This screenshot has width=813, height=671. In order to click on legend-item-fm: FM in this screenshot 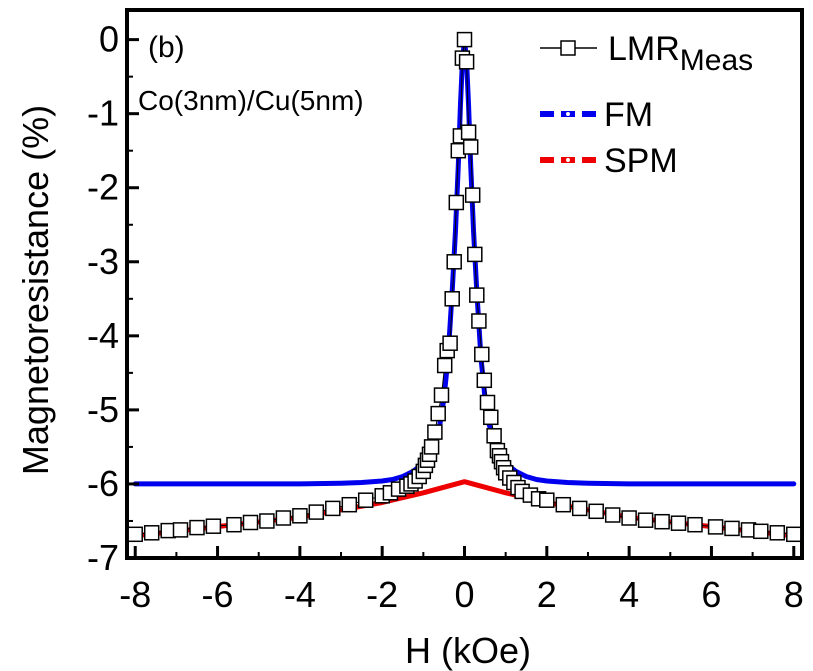, I will do `click(596, 115)`.